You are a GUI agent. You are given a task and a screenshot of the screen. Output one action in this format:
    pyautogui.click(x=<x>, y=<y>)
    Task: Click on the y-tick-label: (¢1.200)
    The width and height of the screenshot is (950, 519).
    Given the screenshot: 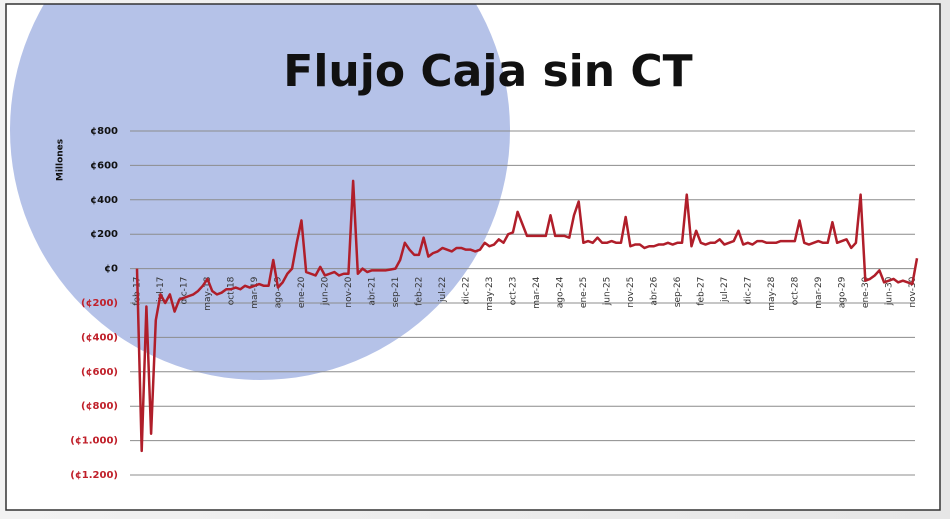 What is the action you would take?
    pyautogui.click(x=94, y=475)
    